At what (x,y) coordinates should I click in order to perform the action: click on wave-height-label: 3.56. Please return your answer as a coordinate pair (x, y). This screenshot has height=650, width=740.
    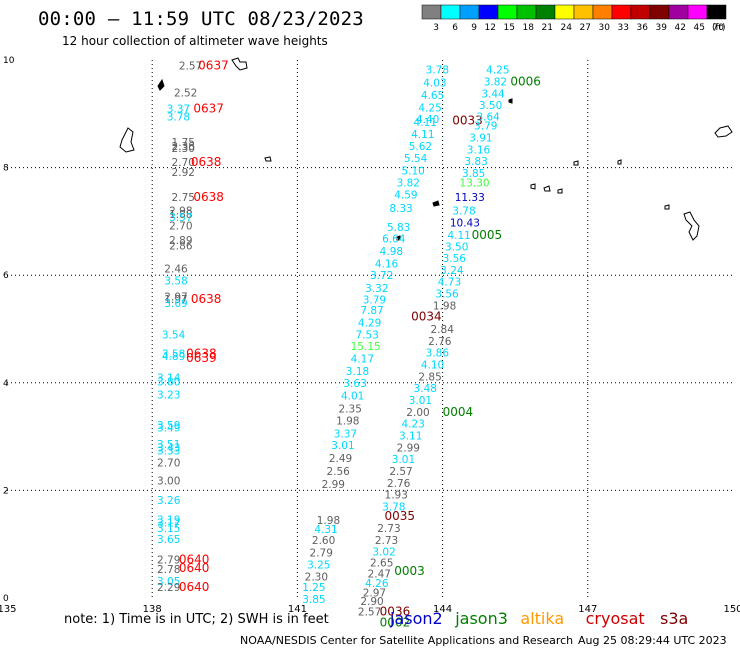
    Looking at the image, I should click on (455, 259).